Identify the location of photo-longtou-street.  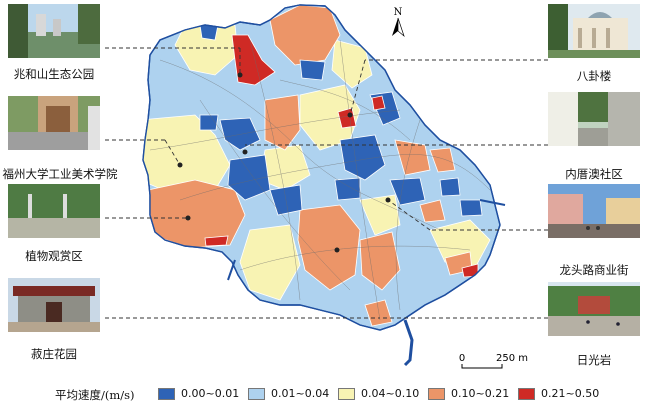
(594, 211).